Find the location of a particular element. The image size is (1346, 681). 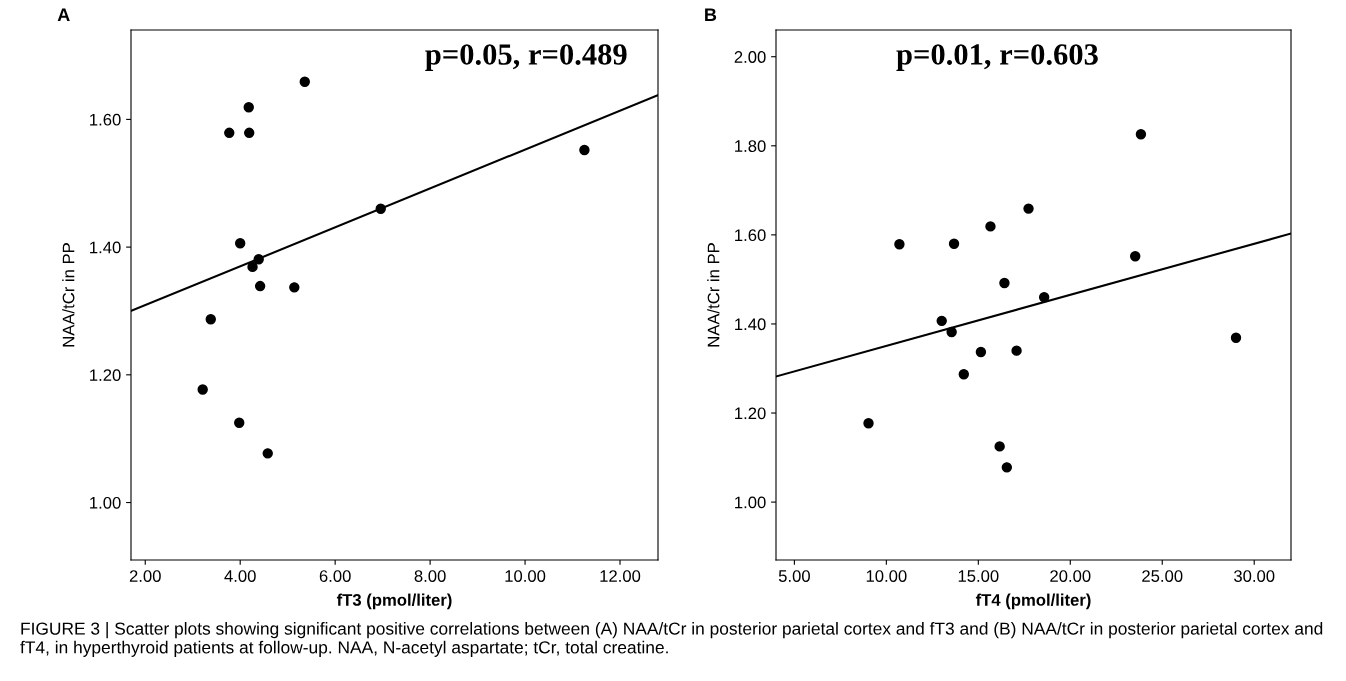

annotation: p=0.05, r=0.489 is located at coordinates (526, 57).